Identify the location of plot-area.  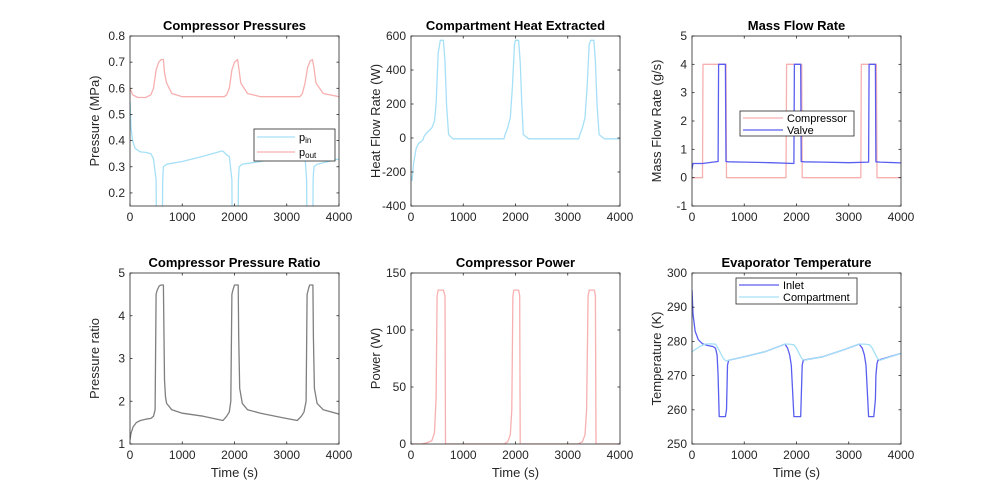
(515, 121).